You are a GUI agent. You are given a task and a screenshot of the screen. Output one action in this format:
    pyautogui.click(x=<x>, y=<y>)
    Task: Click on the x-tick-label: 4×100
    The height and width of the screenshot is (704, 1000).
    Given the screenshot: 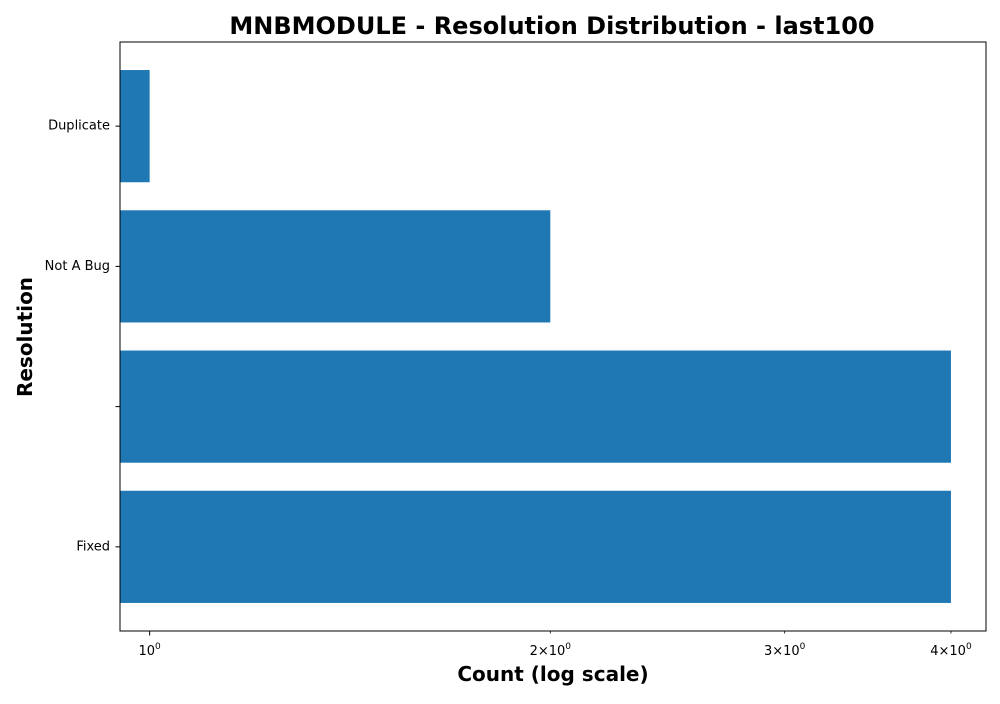 What is the action you would take?
    pyautogui.click(x=951, y=650)
    